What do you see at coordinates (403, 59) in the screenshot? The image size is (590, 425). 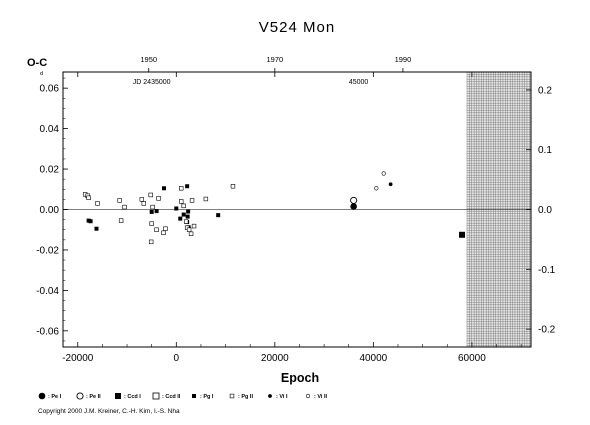 I see `year-tick-label: 1990` at bounding box center [403, 59].